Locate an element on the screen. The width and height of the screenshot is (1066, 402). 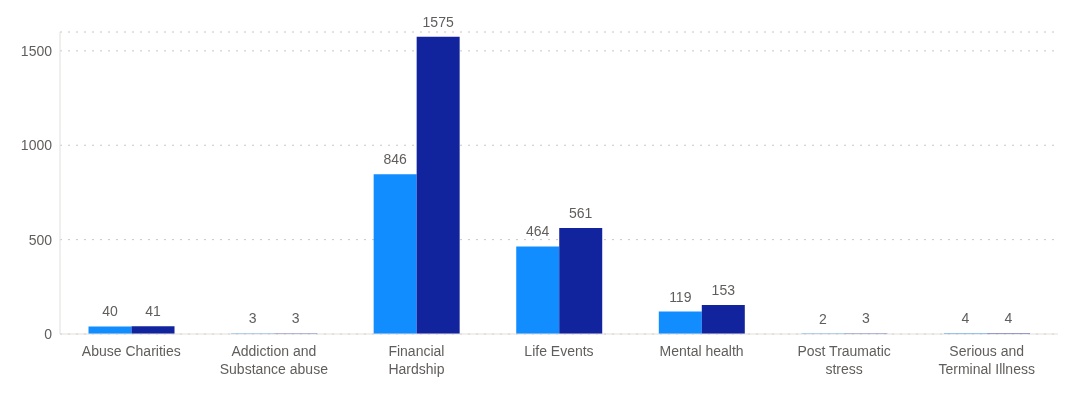
data-label: 40 is located at coordinates (110, 311).